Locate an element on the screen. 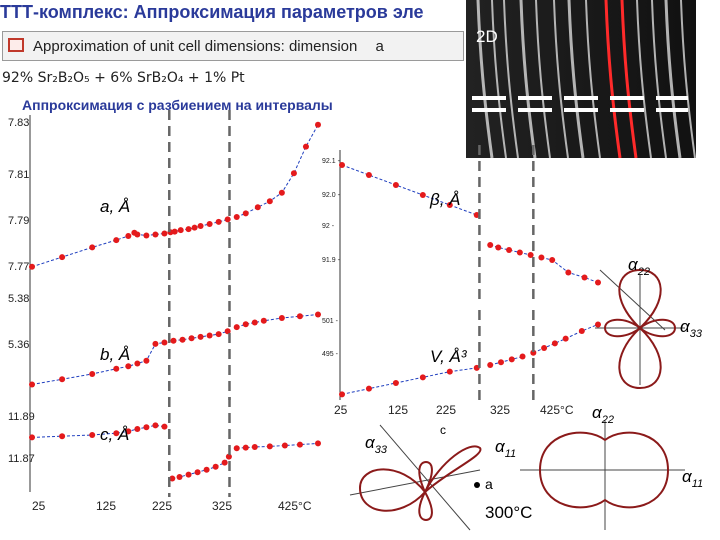 Image resolution: width=720 pixels, height=540 pixels. y-tick-label: 5.38 is located at coordinates (18, 299).